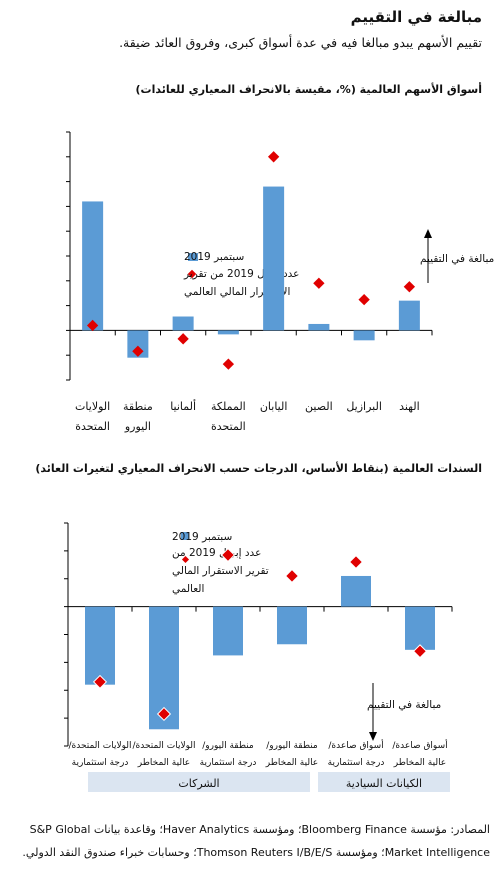 The height and width of the screenshot is (878, 496). Describe the element at coordinates (373, 736) in the screenshot. I see `chart2-annotation-arrow-head` at that location.